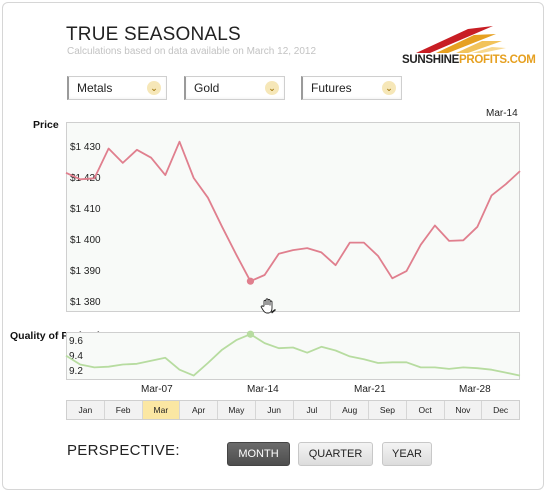  I want to click on month-tab-dec: Dec, so click(501, 410).